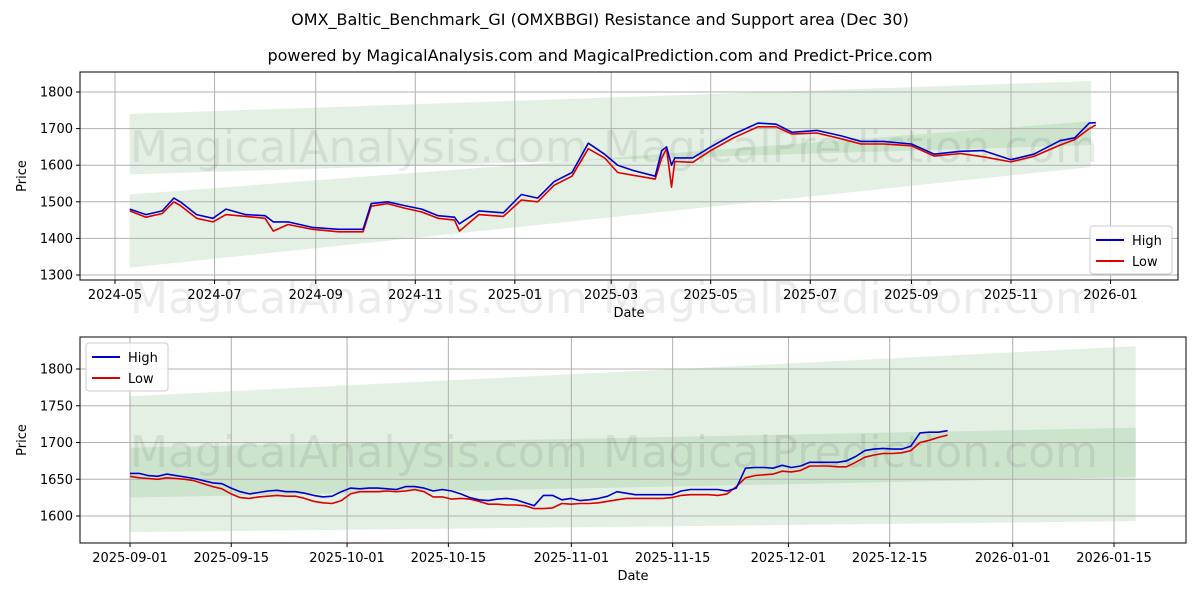 The width and height of the screenshot is (1200, 600). Describe the element at coordinates (56, 239) in the screenshot. I see `y-tick-label: 1400` at that location.